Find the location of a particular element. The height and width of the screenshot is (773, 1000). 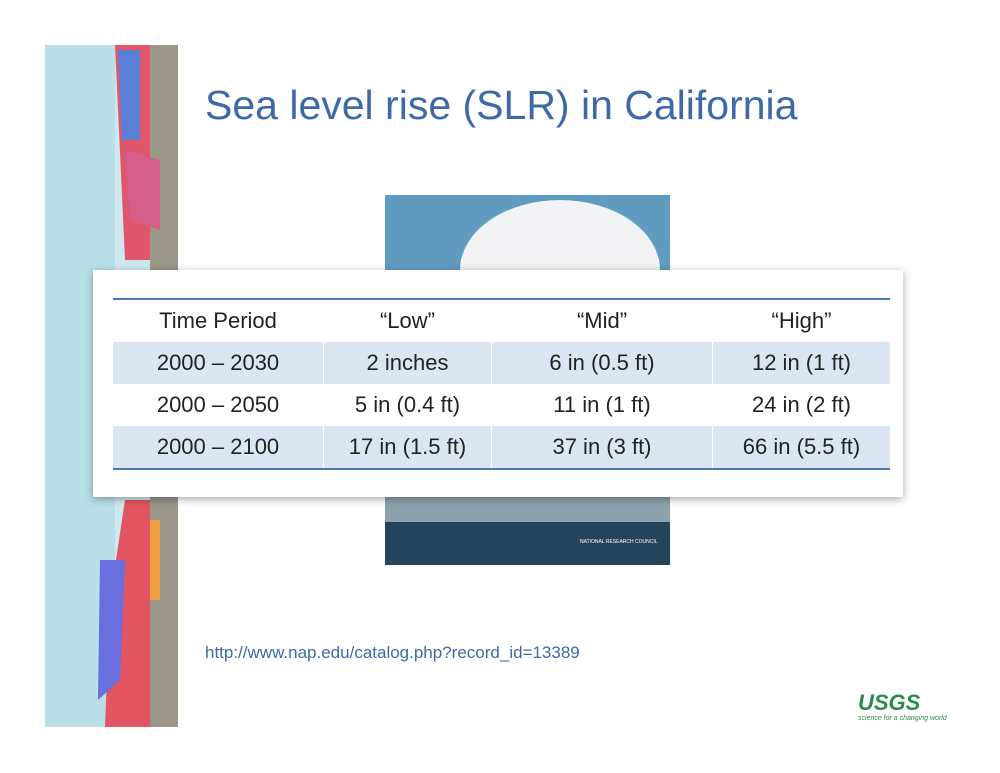

table-row: Time Period “Low” “Mid” “High” is located at coordinates (501, 320).